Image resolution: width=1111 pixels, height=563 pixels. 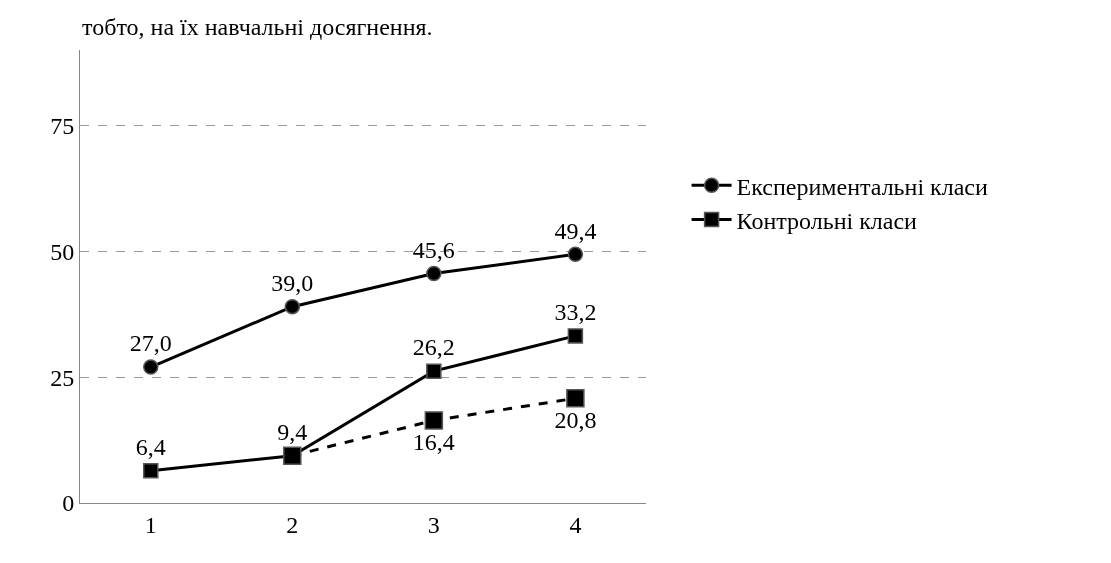 I want to click on data-label: 6,4, so click(x=150, y=447).